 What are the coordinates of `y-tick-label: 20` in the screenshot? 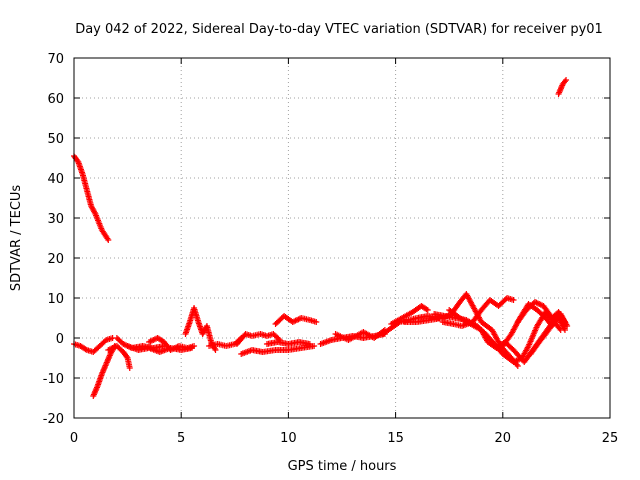 It's located at (55, 259).